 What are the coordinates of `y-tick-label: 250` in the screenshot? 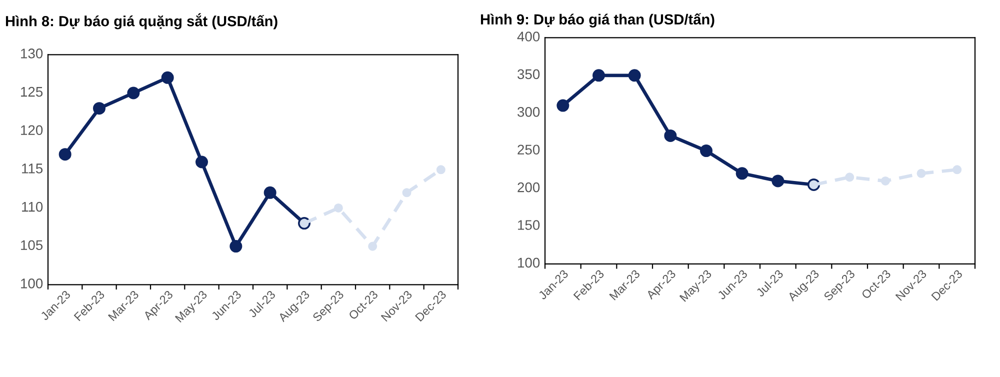 It's located at (529, 149).